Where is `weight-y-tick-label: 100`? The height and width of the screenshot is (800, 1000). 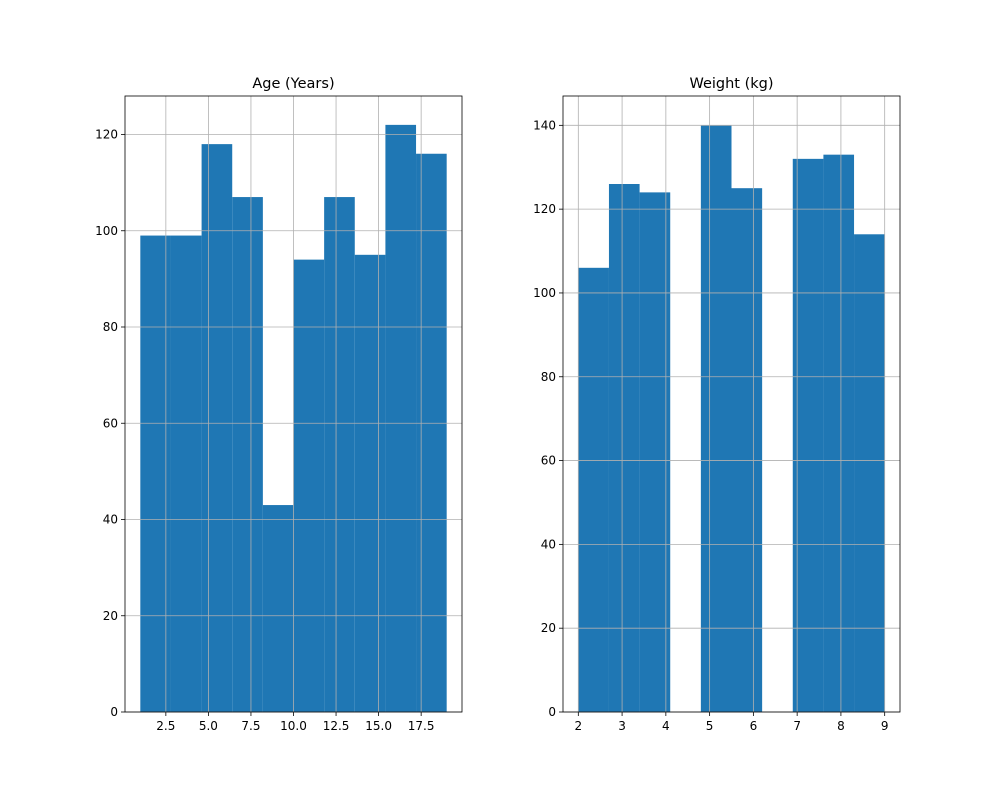
weight-y-tick-label: 100 is located at coordinates (544, 293).